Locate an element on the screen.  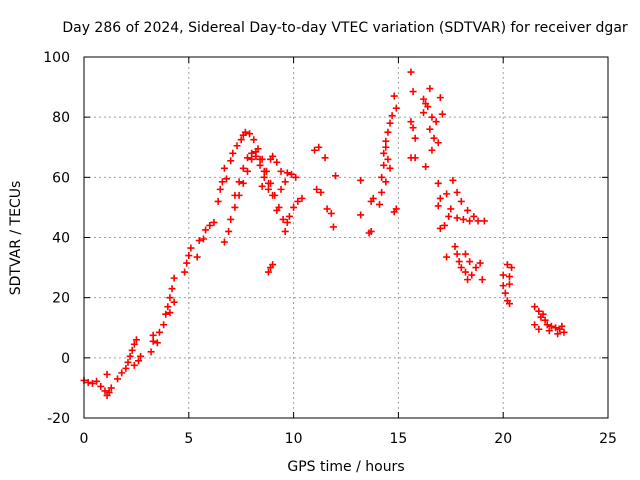
y-tick-label: 20 is located at coordinates (61, 299).